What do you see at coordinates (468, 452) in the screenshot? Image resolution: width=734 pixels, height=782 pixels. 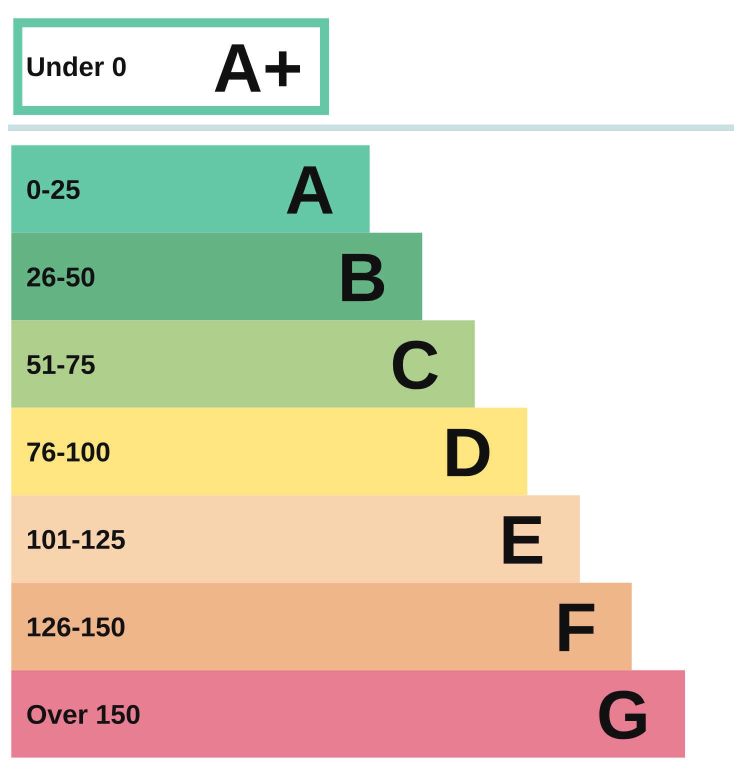 I see `annotation: D` at bounding box center [468, 452].